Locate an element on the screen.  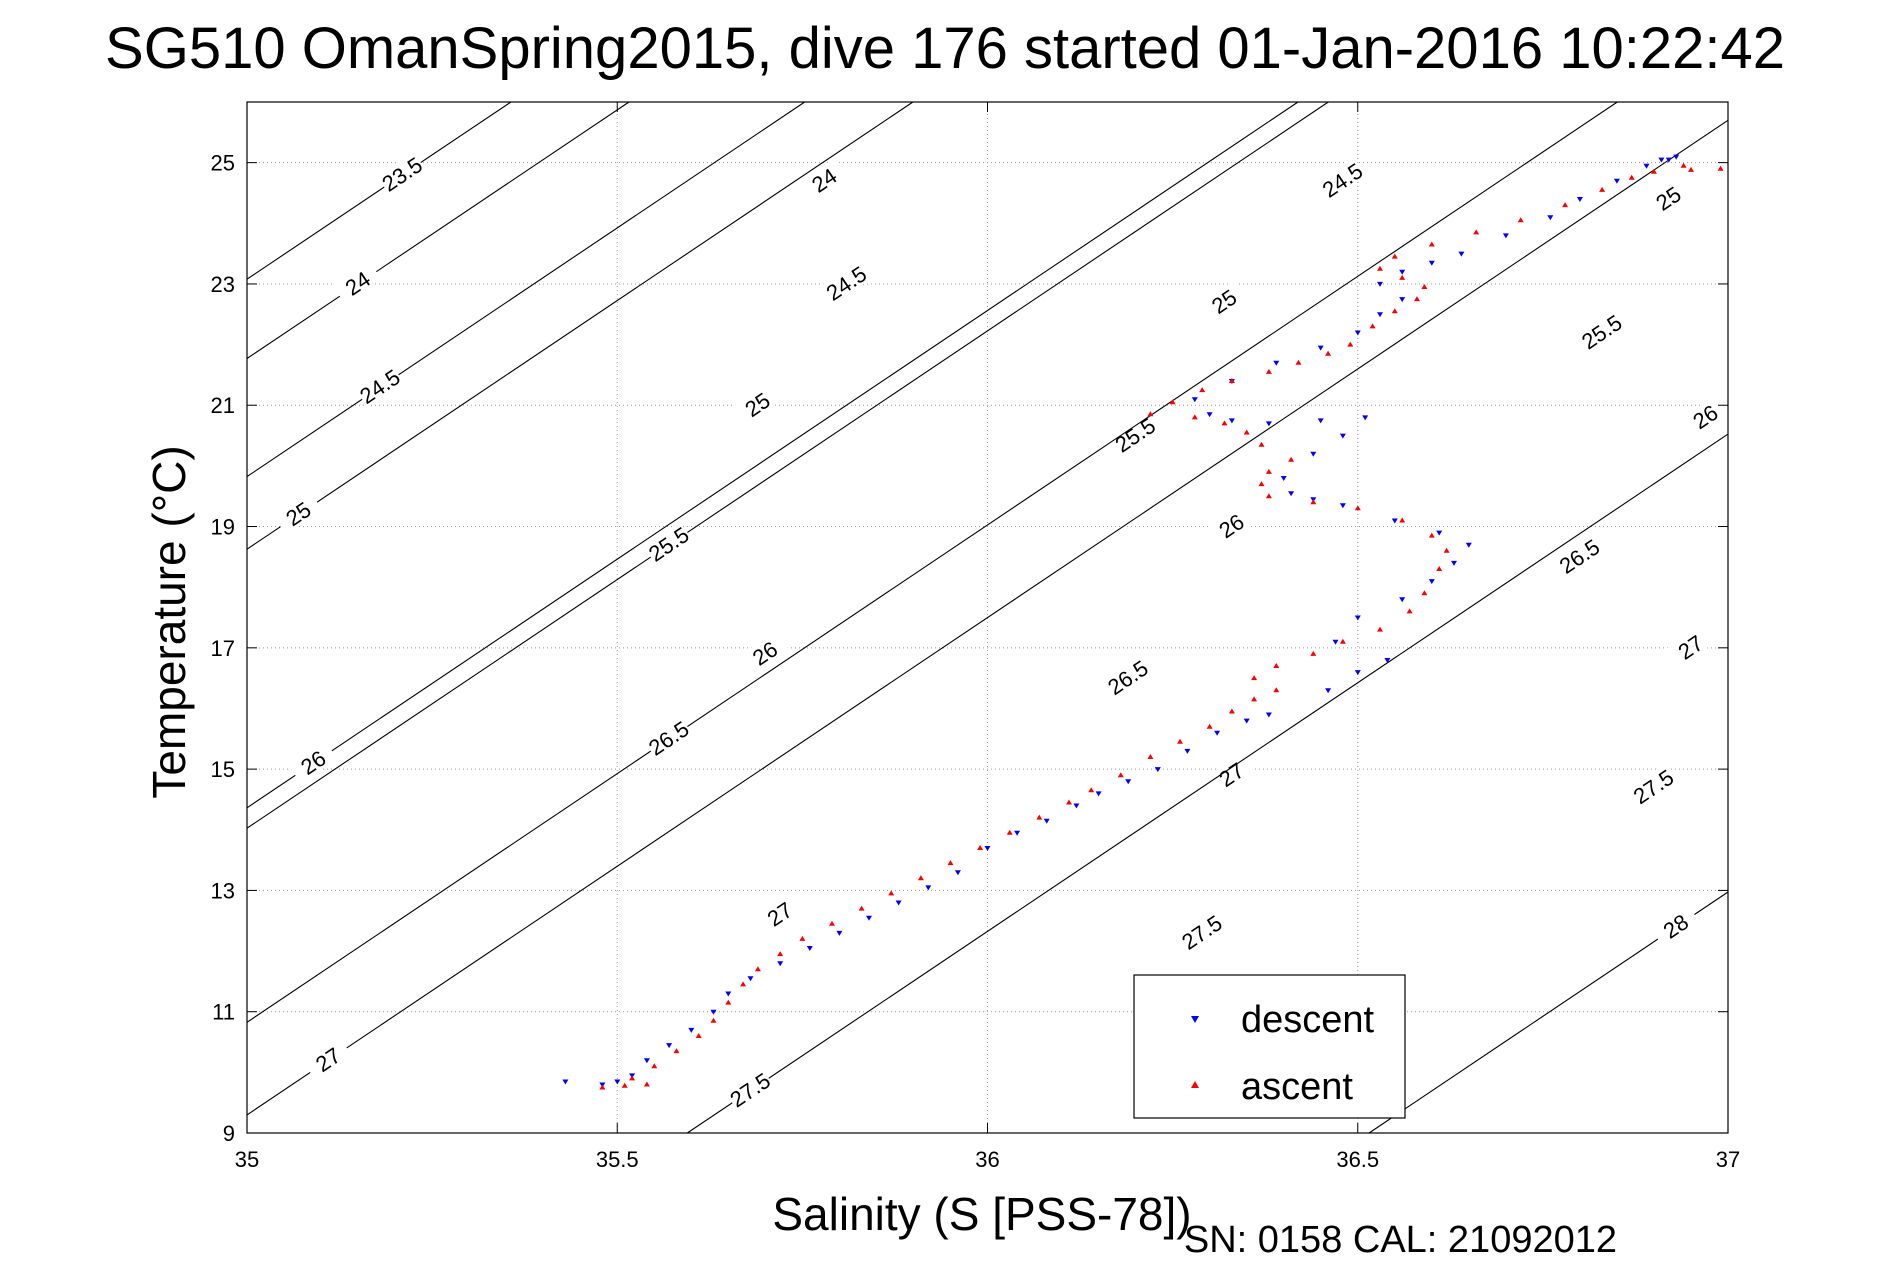
serial-calibration-footer: SN: 0158 CAL: 21092012 is located at coordinates (1400, 1240).